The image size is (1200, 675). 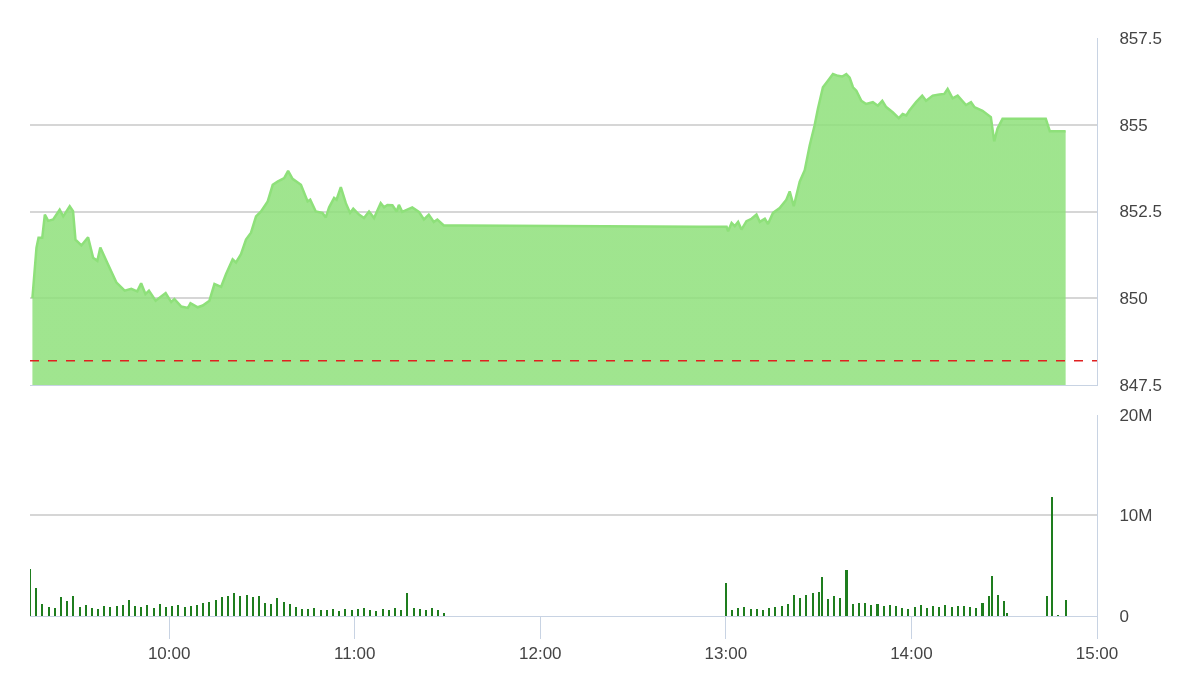 What do you see at coordinates (1097, 654) in the screenshot?
I see `x-tick-label: 15:00` at bounding box center [1097, 654].